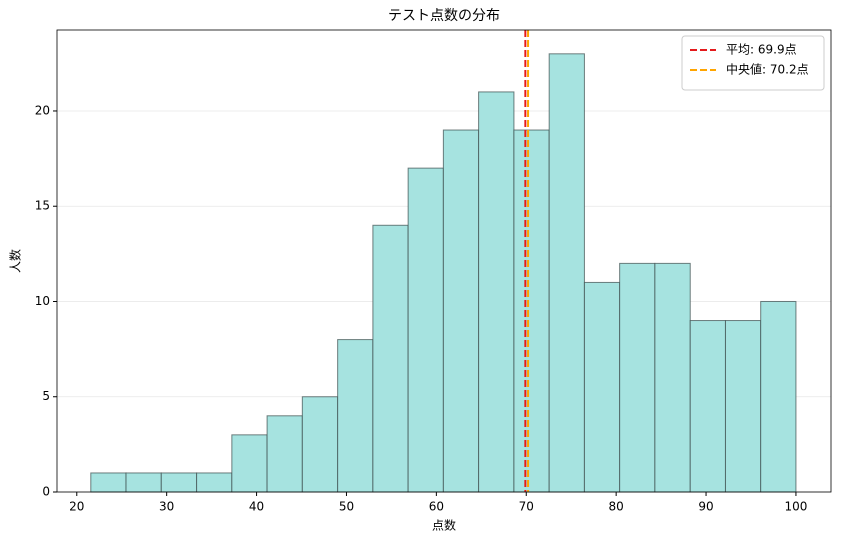 This screenshot has height=548, width=841. I want to click on x-tick-label: 100, so click(795, 507).